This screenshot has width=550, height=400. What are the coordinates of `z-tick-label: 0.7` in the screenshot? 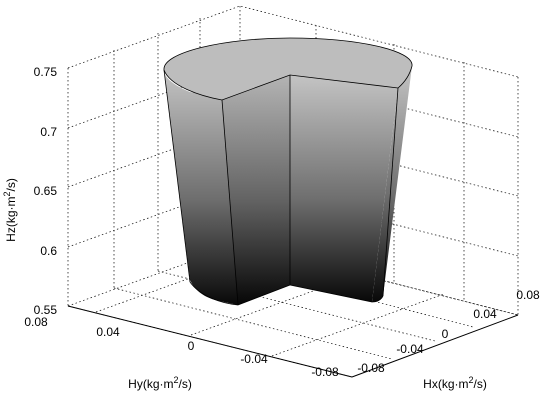 It's located at (48, 132).